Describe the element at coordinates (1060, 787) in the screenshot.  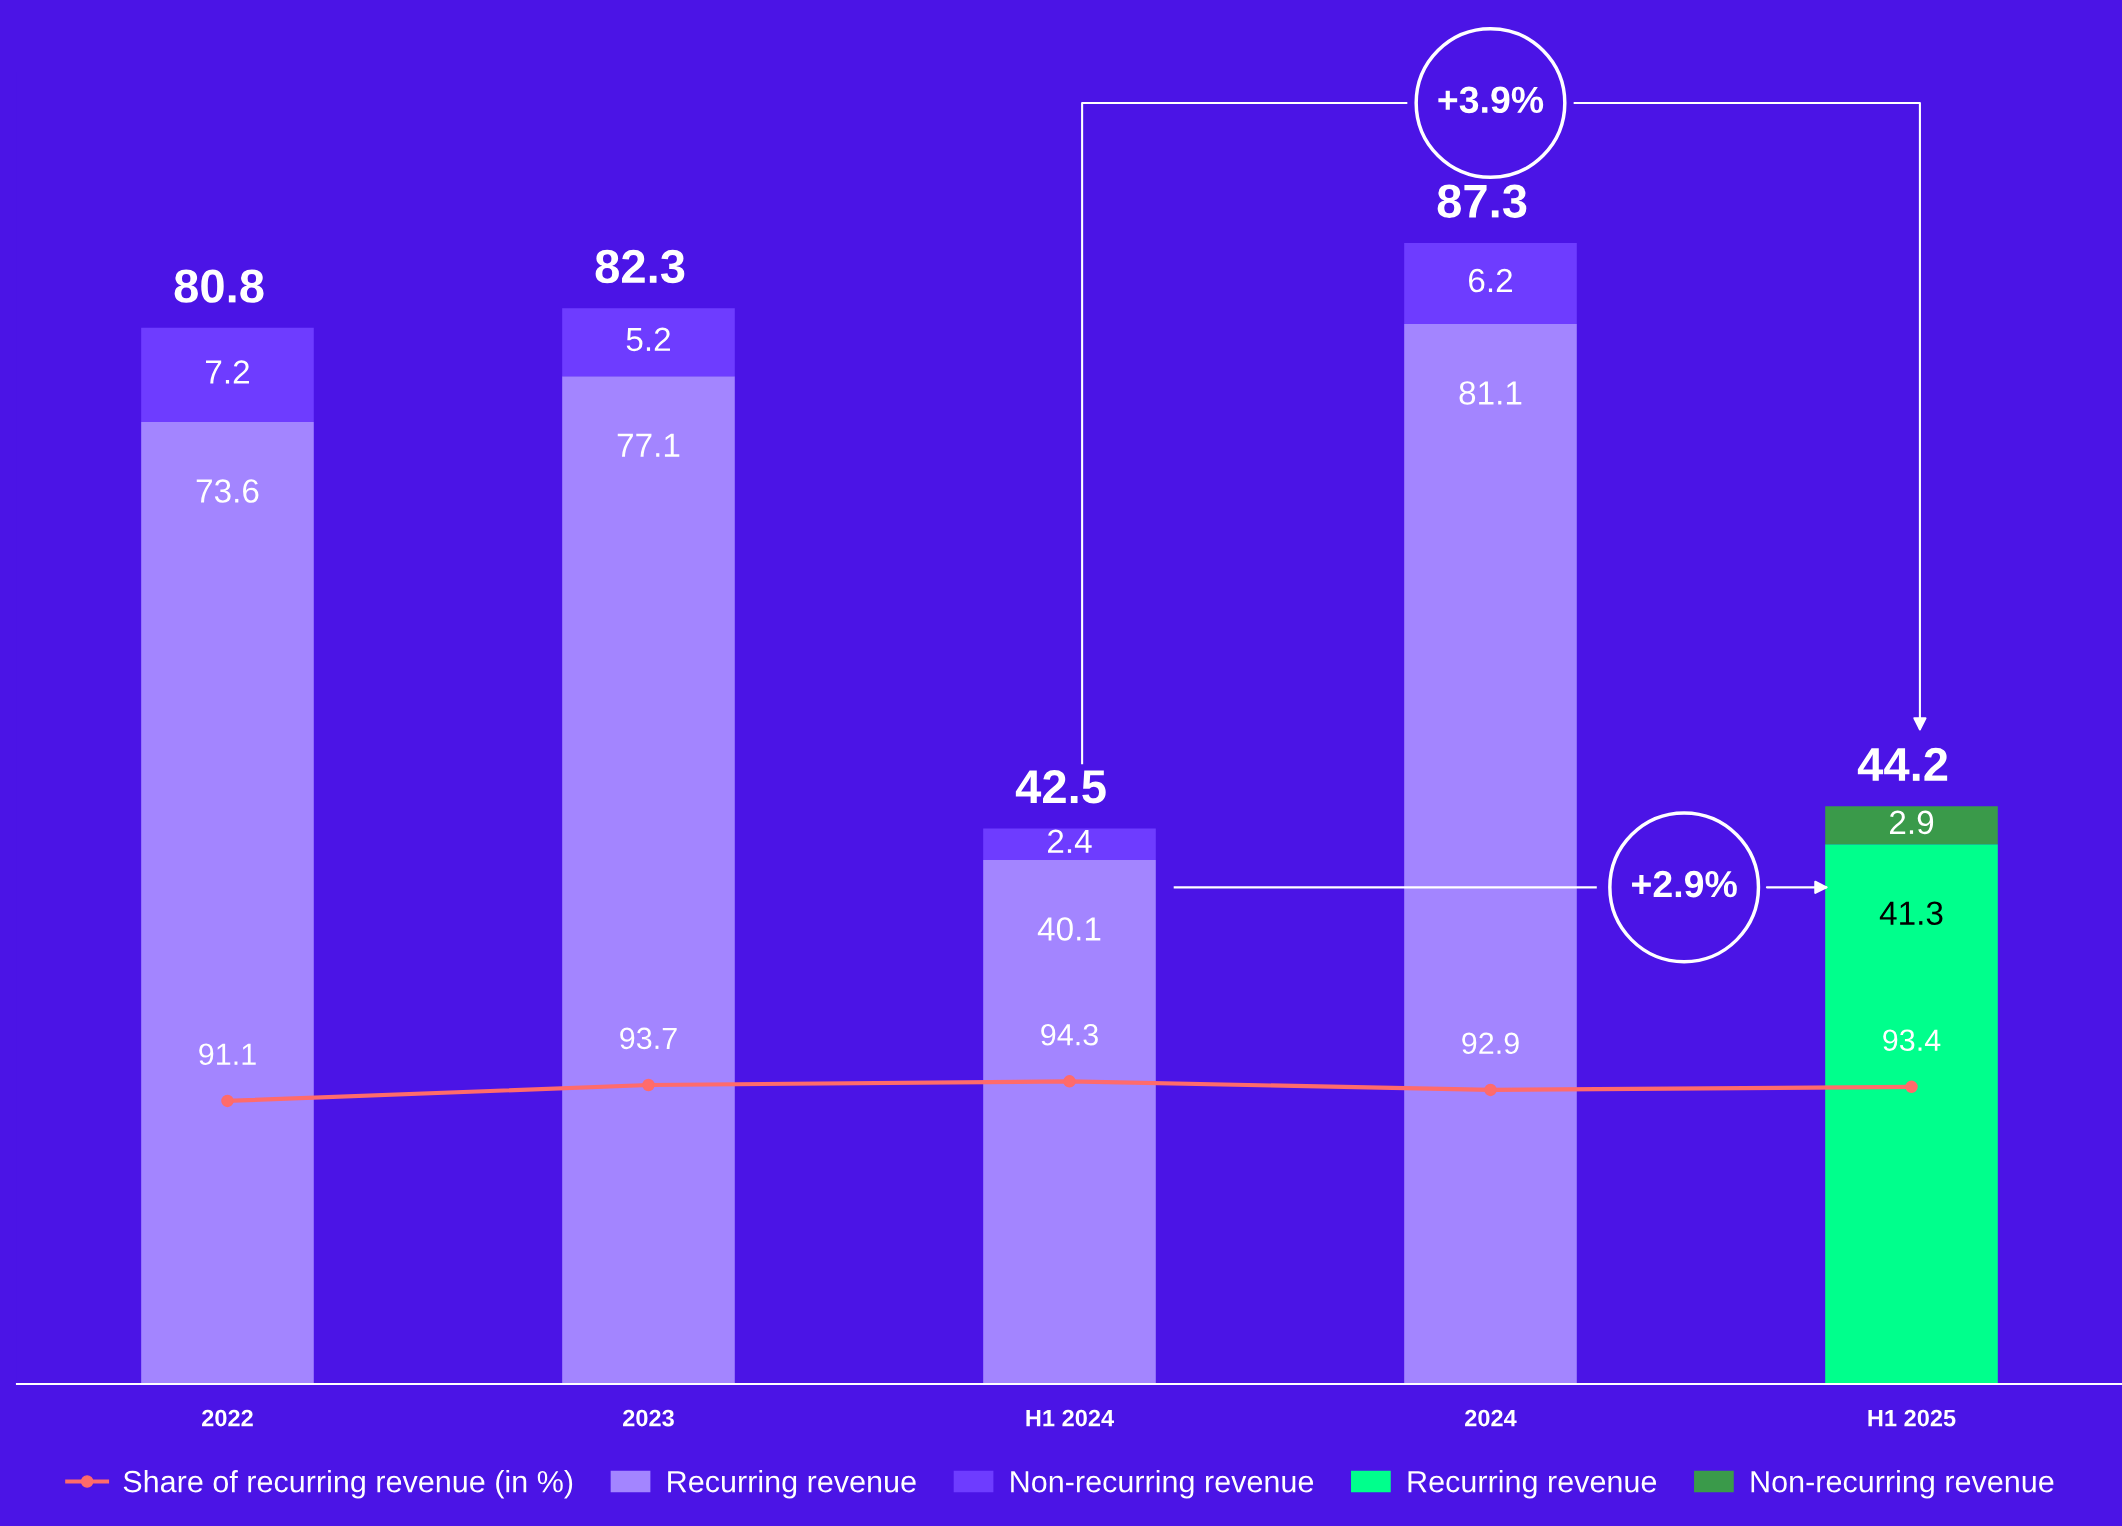
I see `total-label: 42.5` at that location.